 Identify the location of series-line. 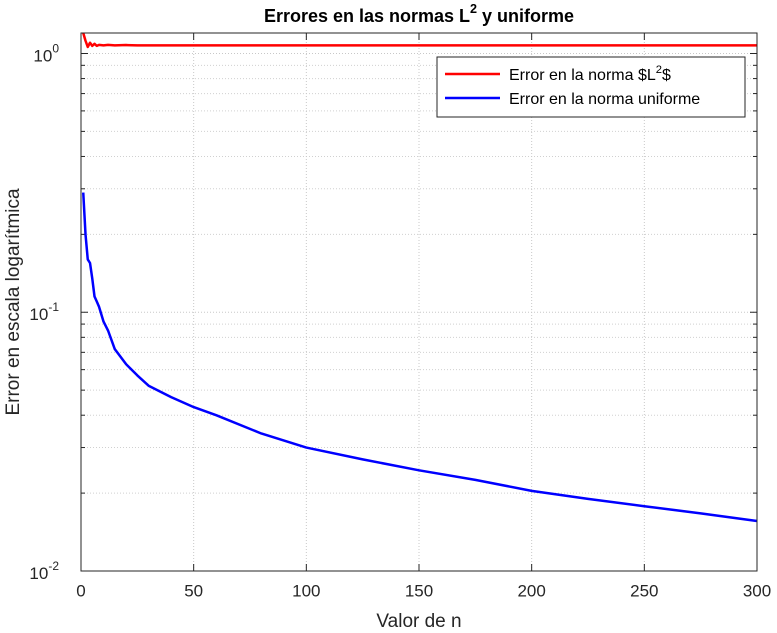
(419, 40).